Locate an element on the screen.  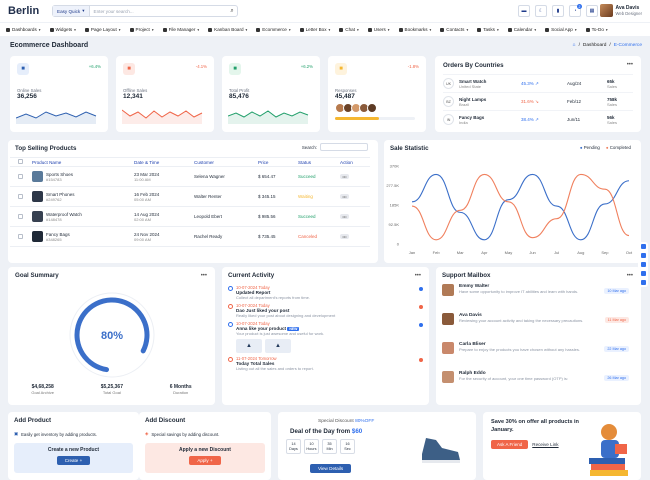
floating-toolbar is located at coordinates (643, 264).